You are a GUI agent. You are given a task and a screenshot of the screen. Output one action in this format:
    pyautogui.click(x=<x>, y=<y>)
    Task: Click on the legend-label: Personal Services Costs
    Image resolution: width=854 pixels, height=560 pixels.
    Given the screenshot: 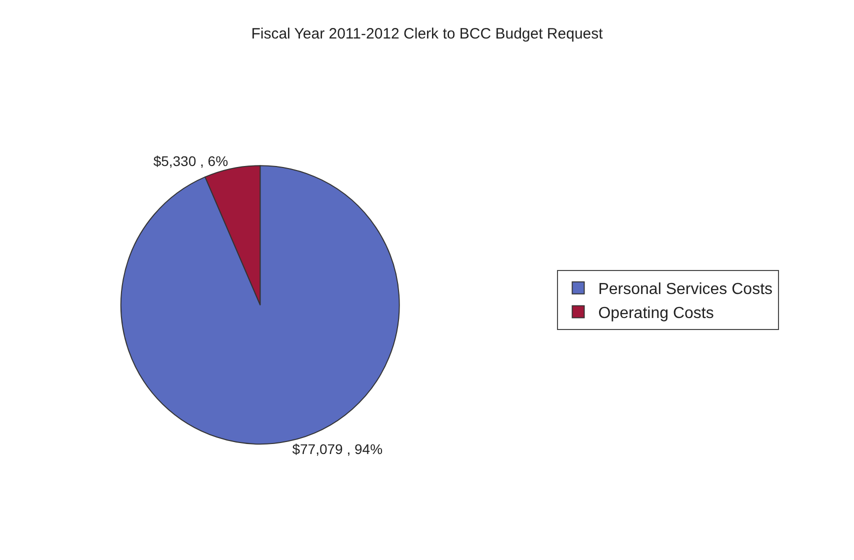 What is the action you would take?
    pyautogui.click(x=685, y=289)
    